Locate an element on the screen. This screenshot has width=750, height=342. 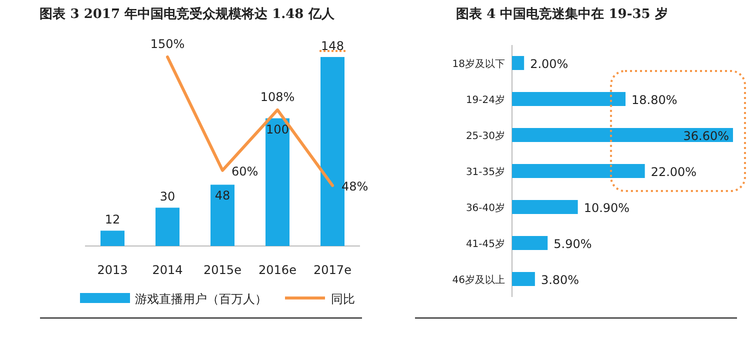
legend-label: 游戏直播用户（百万人） is located at coordinates (201, 299).